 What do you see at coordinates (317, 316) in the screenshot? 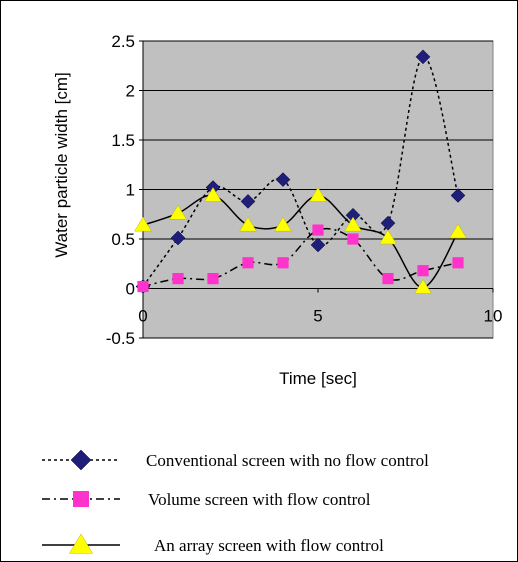
I see `x-tick-label: 5` at bounding box center [317, 316].